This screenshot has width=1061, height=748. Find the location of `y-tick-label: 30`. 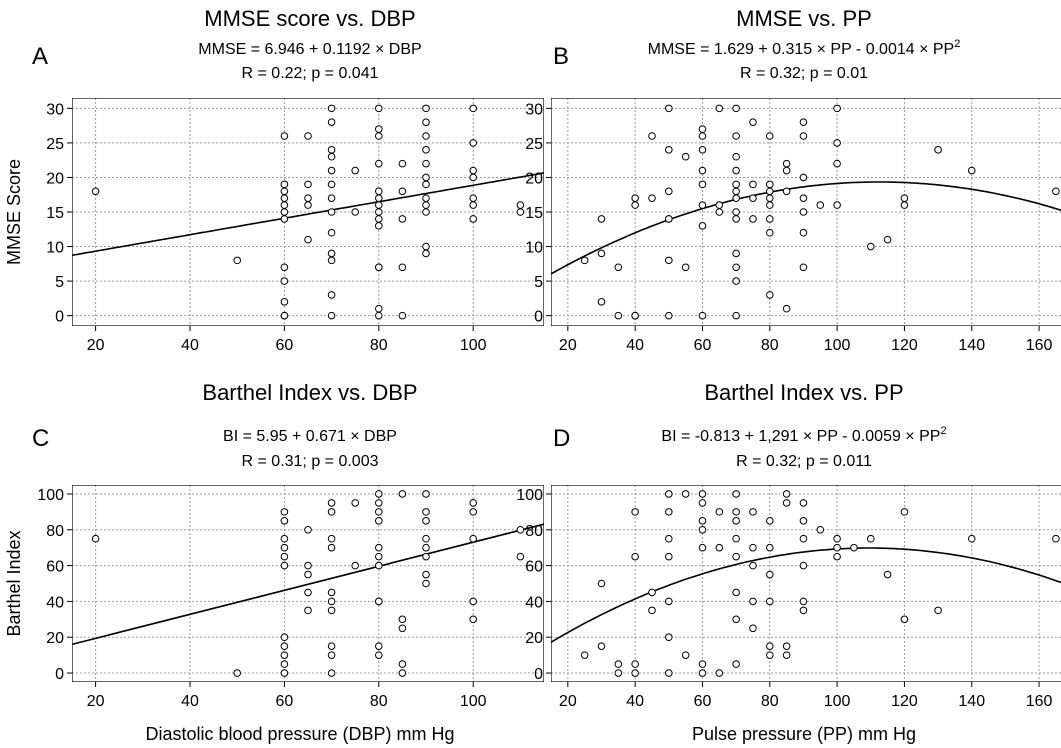

y-tick-label: 30 is located at coordinates (55, 109).